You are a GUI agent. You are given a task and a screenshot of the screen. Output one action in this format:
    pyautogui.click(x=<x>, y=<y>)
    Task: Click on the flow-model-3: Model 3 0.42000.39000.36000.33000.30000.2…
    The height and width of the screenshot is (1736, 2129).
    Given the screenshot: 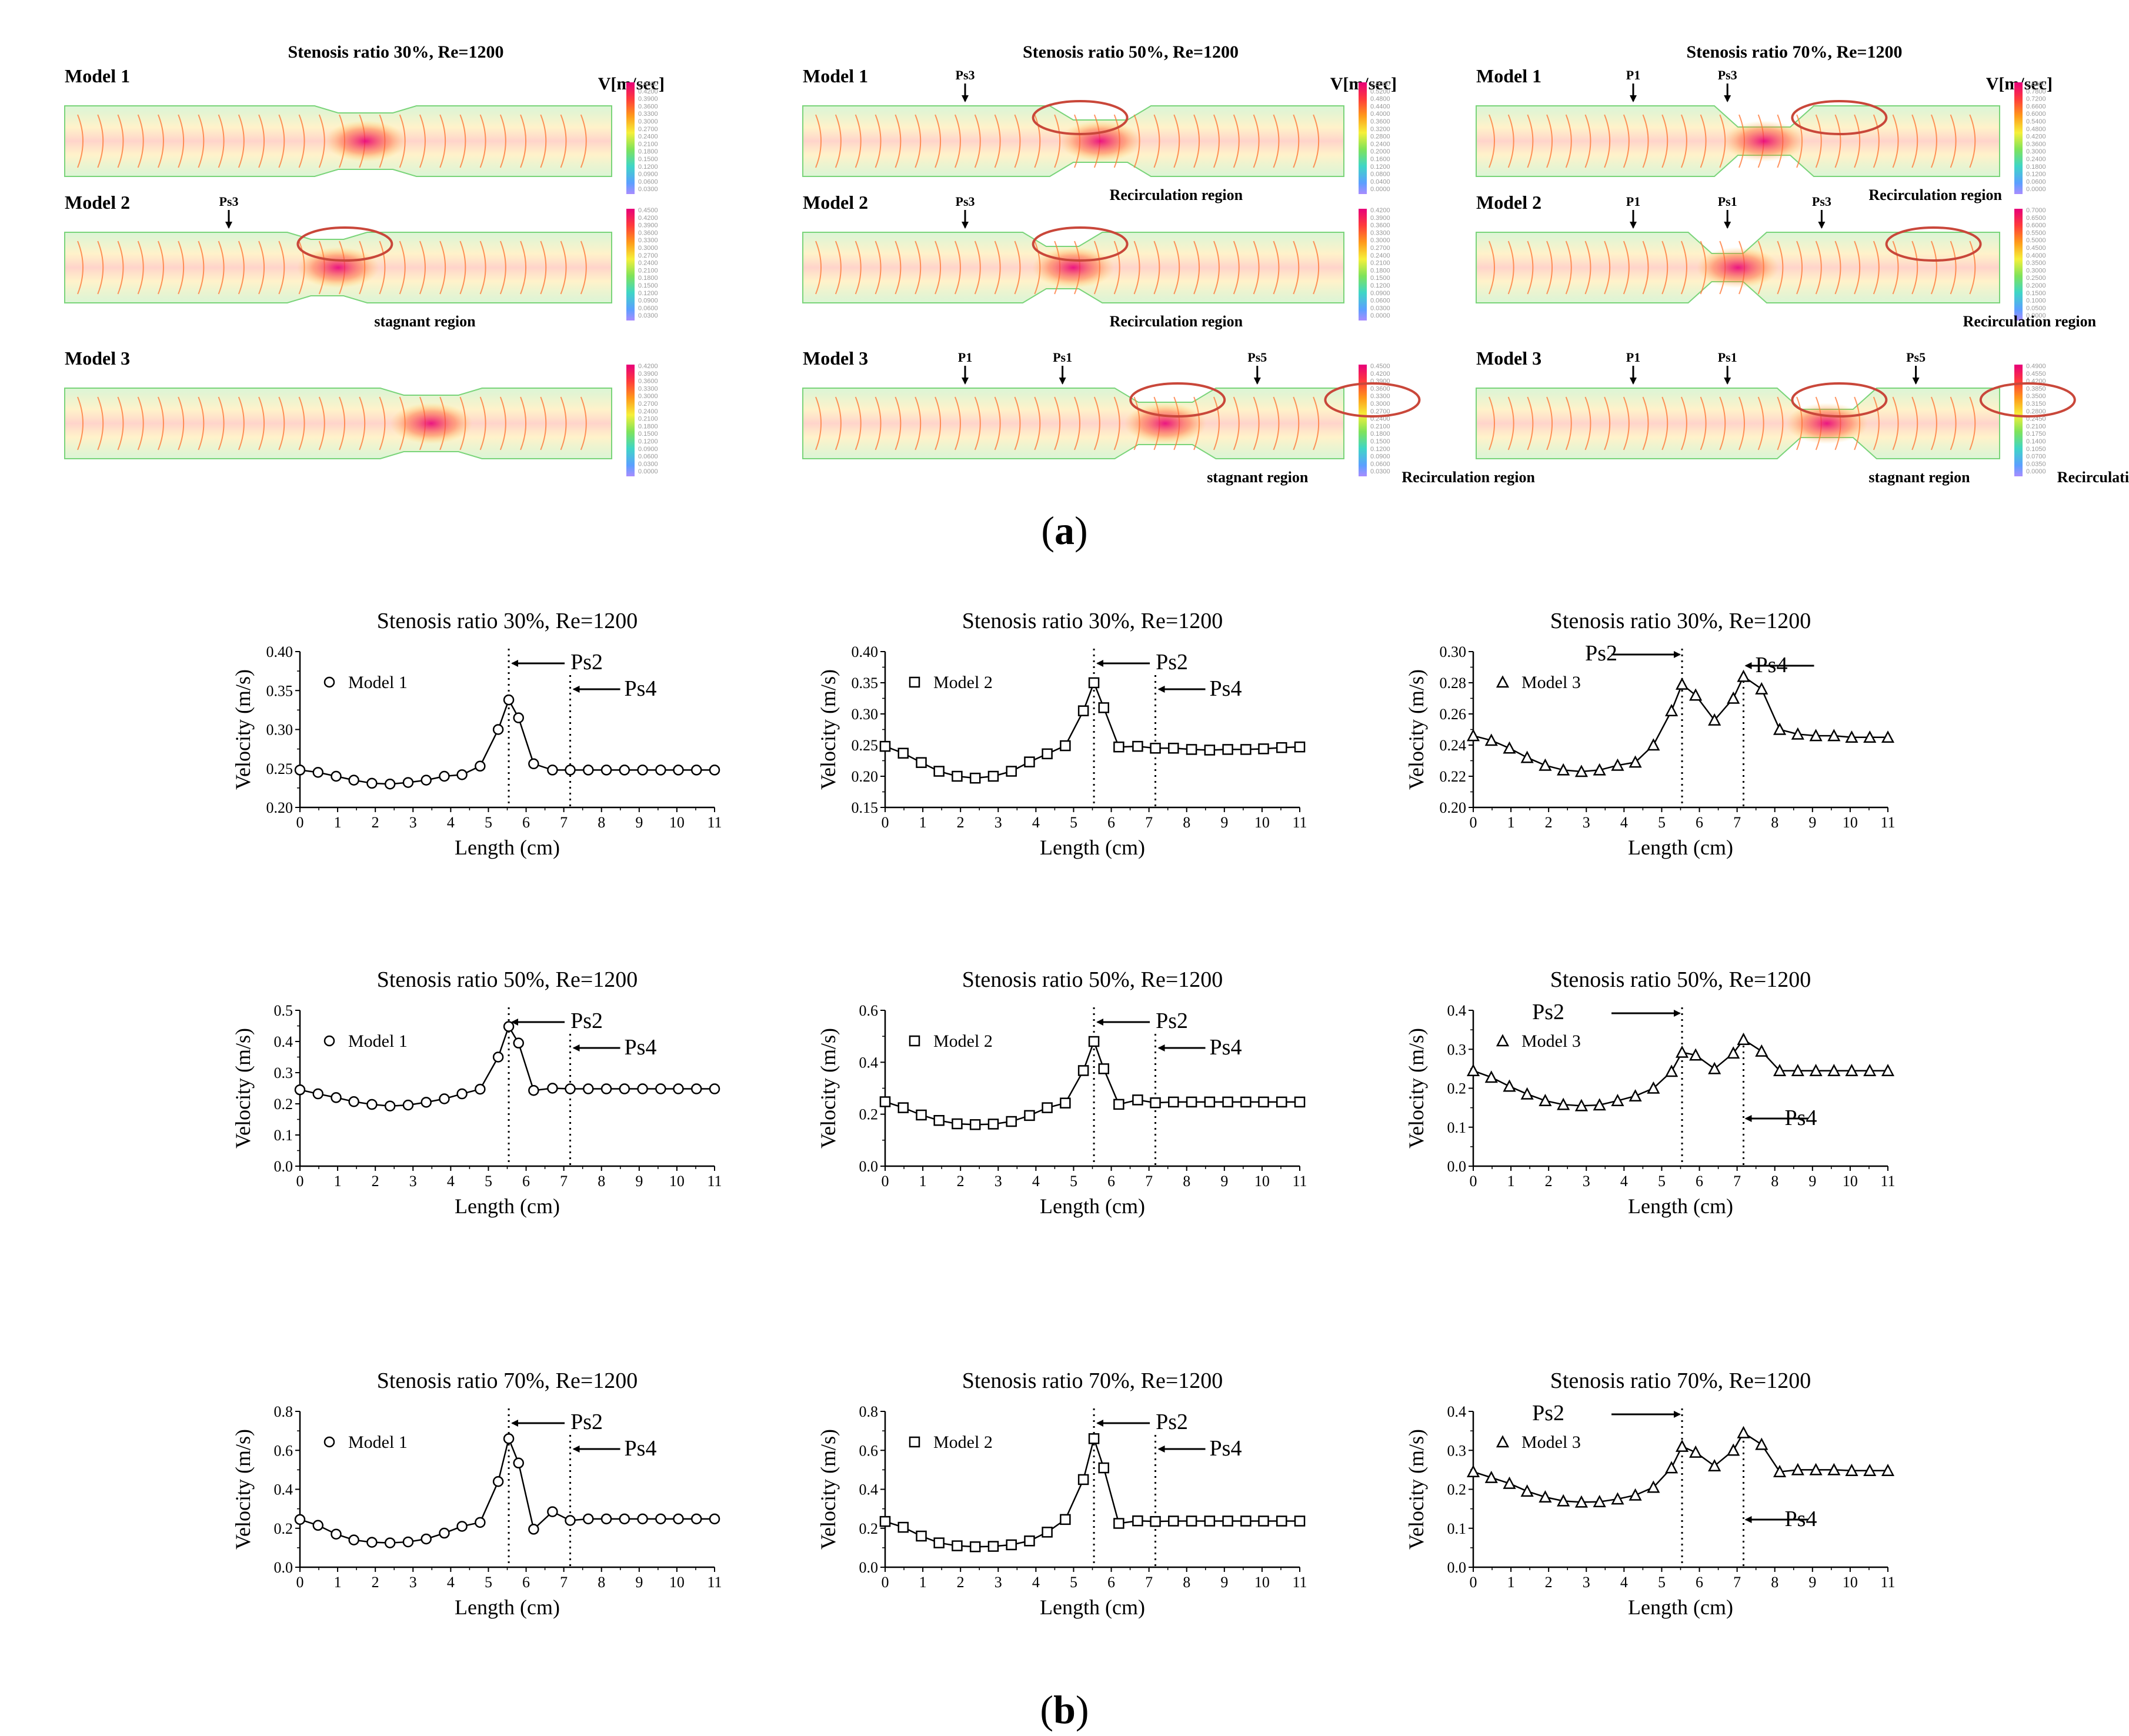 What is the action you would take?
    pyautogui.click(x=361, y=412)
    